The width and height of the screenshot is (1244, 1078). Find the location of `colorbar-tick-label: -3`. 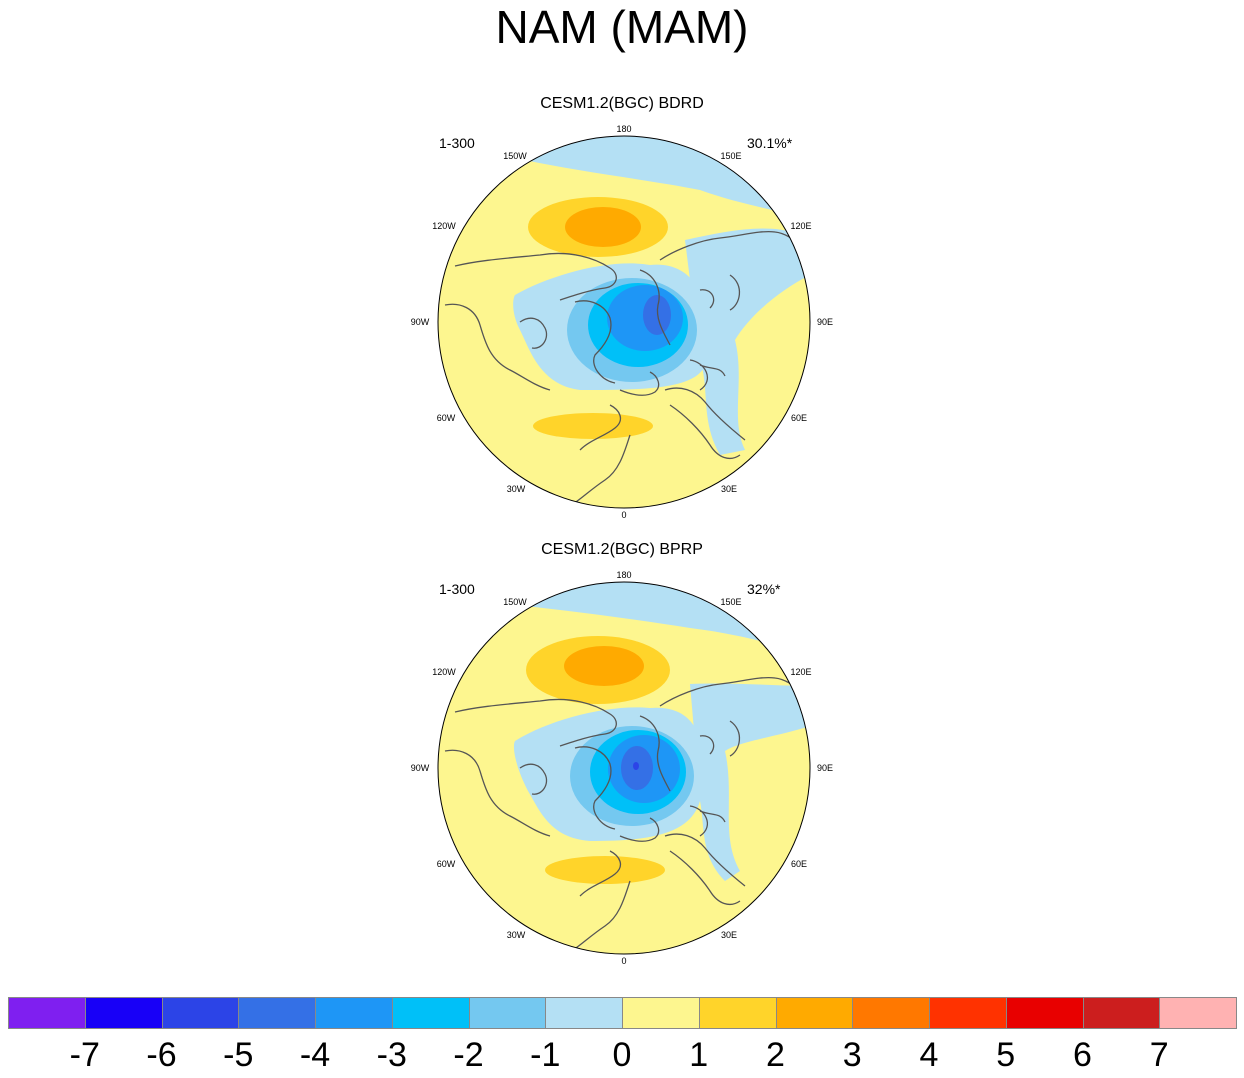

colorbar-tick-label: -3 is located at coordinates (391, 1055).